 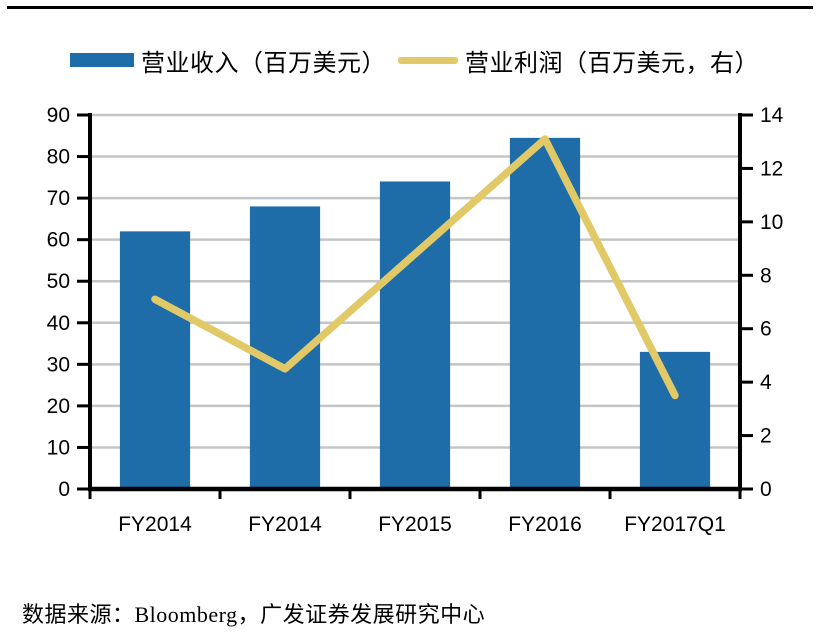 What do you see at coordinates (771, 168) in the screenshot?
I see `y-axis-right-tick-label: 12` at bounding box center [771, 168].